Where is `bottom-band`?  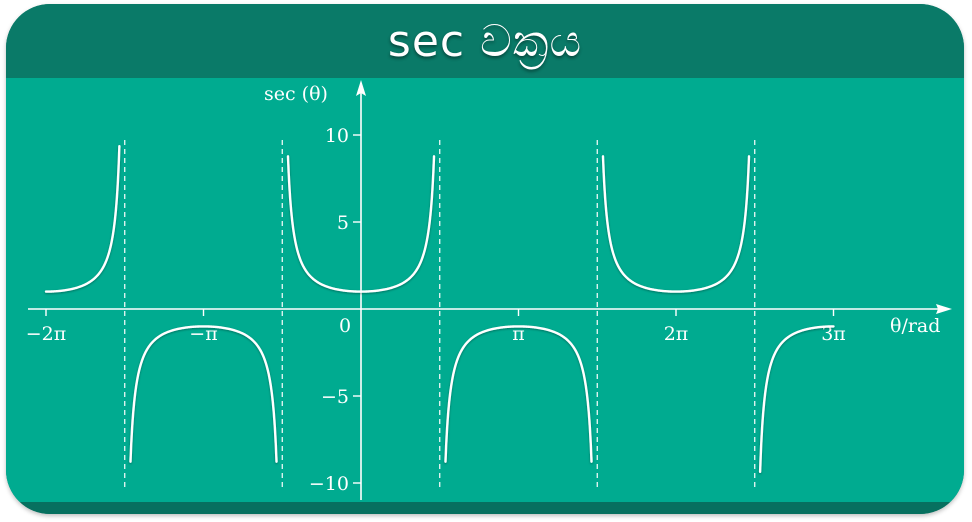
bottom-band is located at coordinates (485, 508).